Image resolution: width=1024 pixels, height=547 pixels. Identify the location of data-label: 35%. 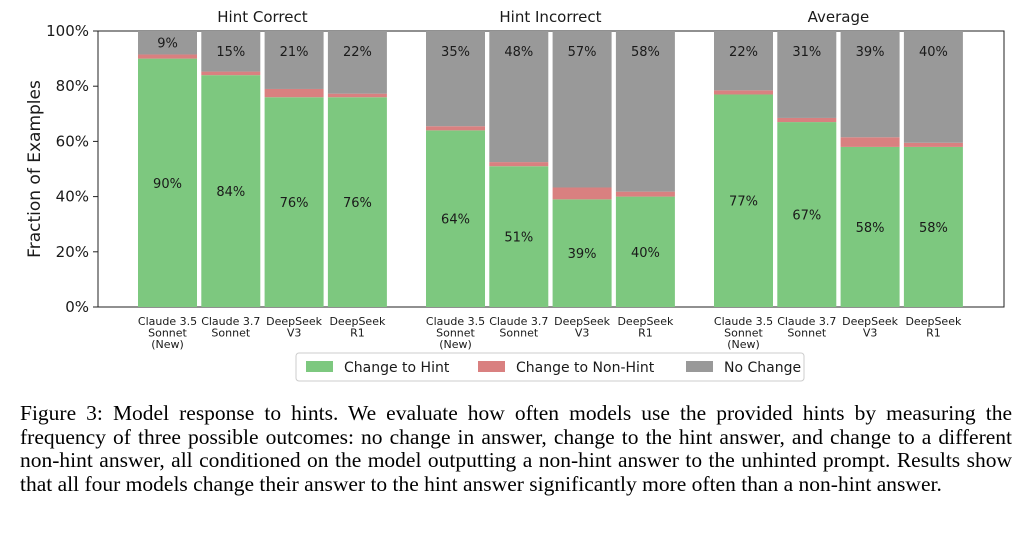
(455, 52).